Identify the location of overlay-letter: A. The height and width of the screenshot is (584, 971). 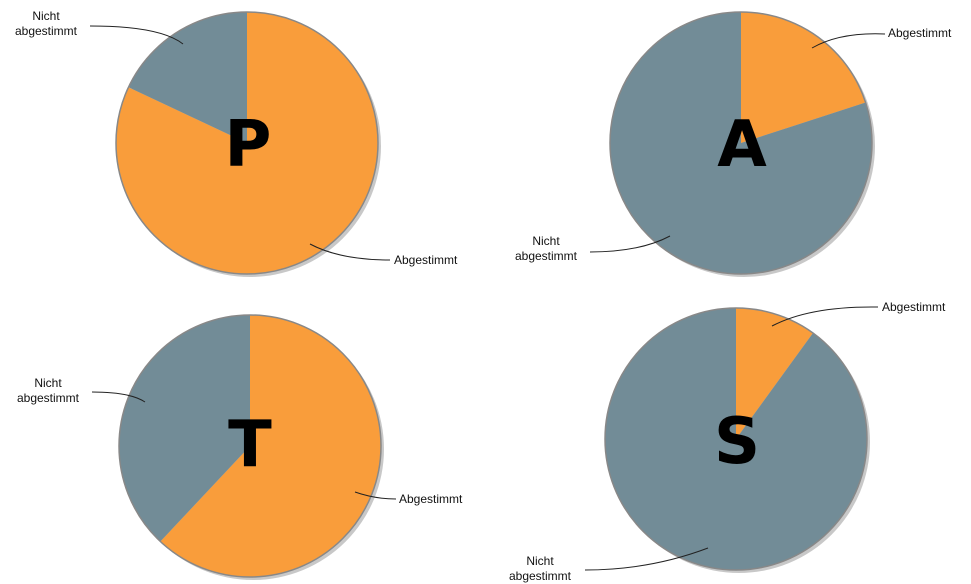
(742, 145).